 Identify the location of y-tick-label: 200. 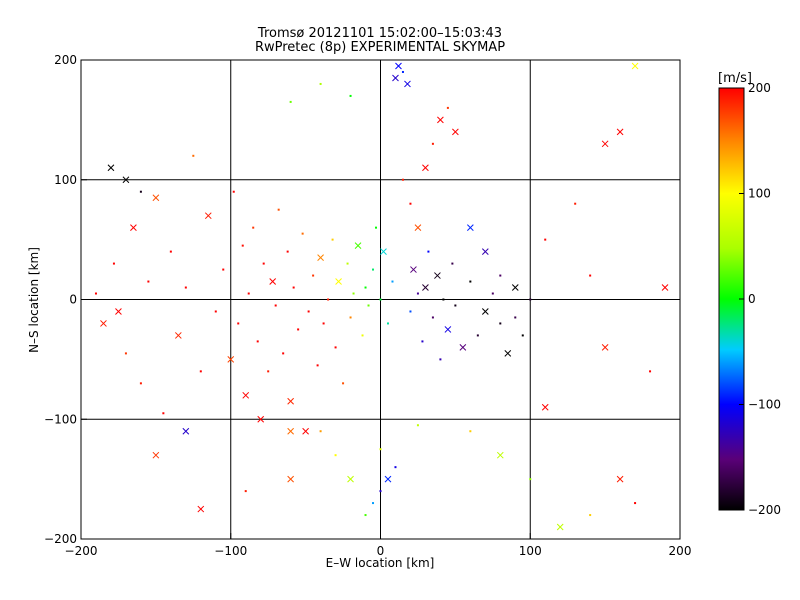
(65, 60).